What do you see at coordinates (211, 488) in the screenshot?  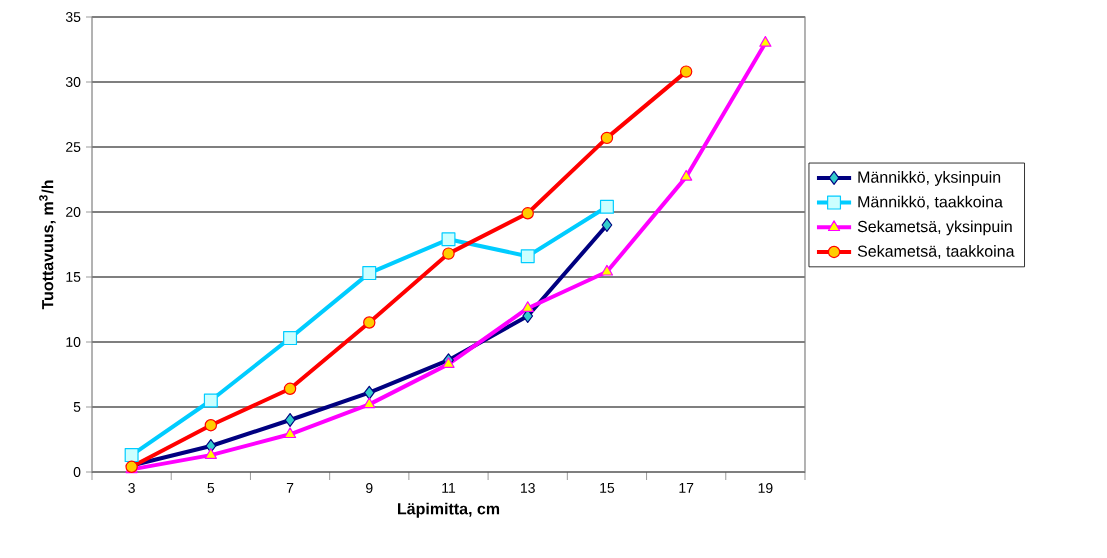 I see `x-tick-label: 5` at bounding box center [211, 488].